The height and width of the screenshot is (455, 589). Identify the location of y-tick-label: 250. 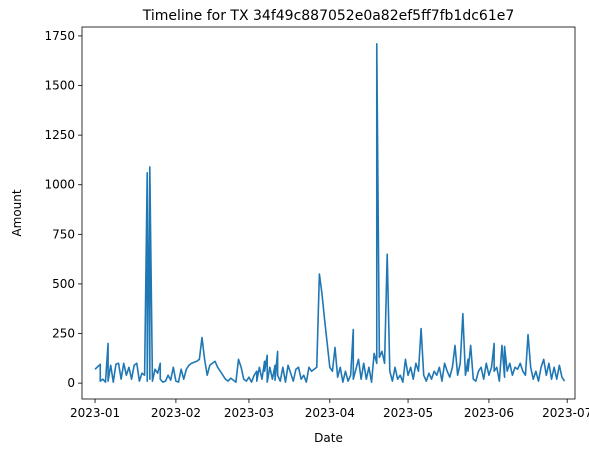
(63, 334).